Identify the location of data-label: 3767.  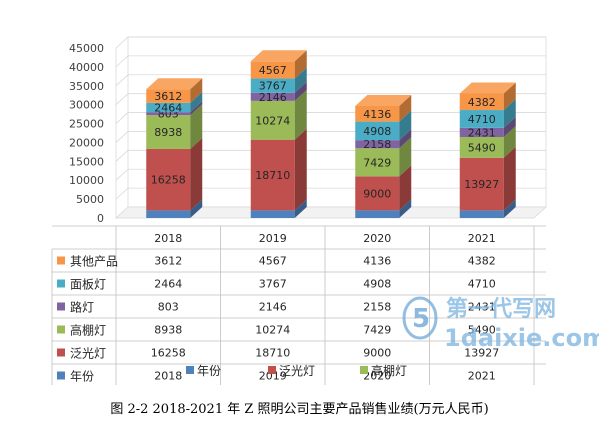
(273, 86).